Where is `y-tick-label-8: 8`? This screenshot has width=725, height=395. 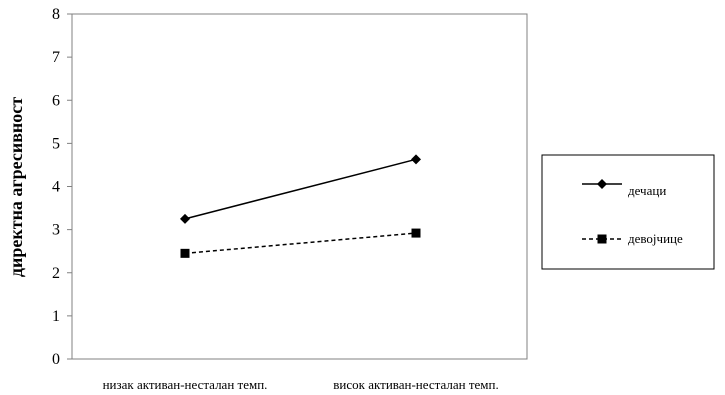
y-tick-label-8: 8 is located at coordinates (56, 14).